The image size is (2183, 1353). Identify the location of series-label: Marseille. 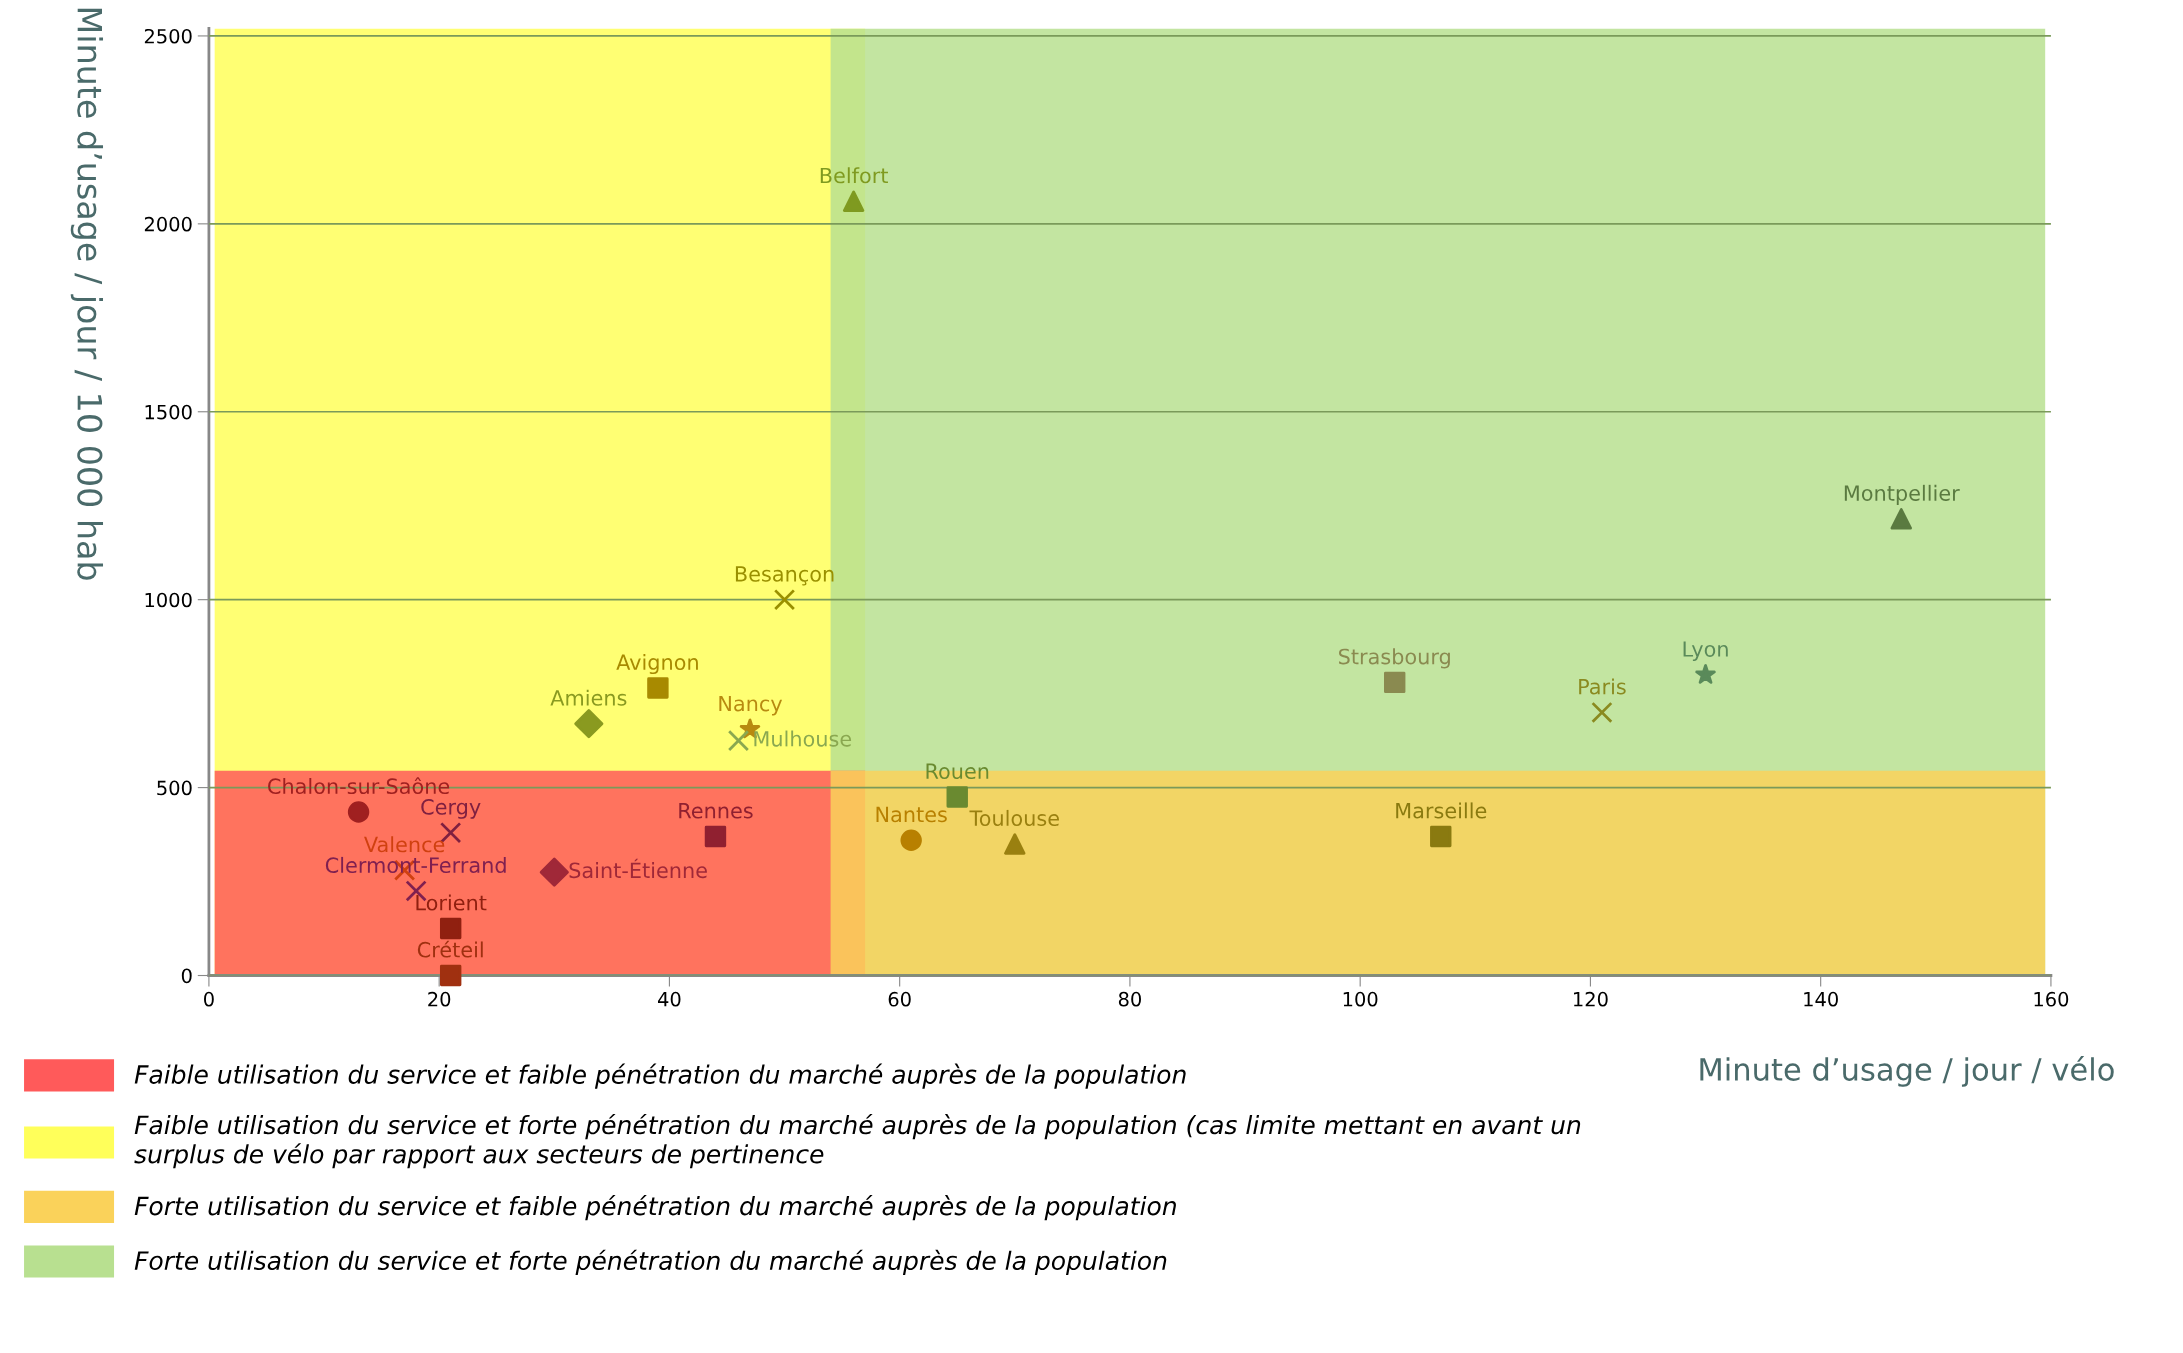
(1441, 810).